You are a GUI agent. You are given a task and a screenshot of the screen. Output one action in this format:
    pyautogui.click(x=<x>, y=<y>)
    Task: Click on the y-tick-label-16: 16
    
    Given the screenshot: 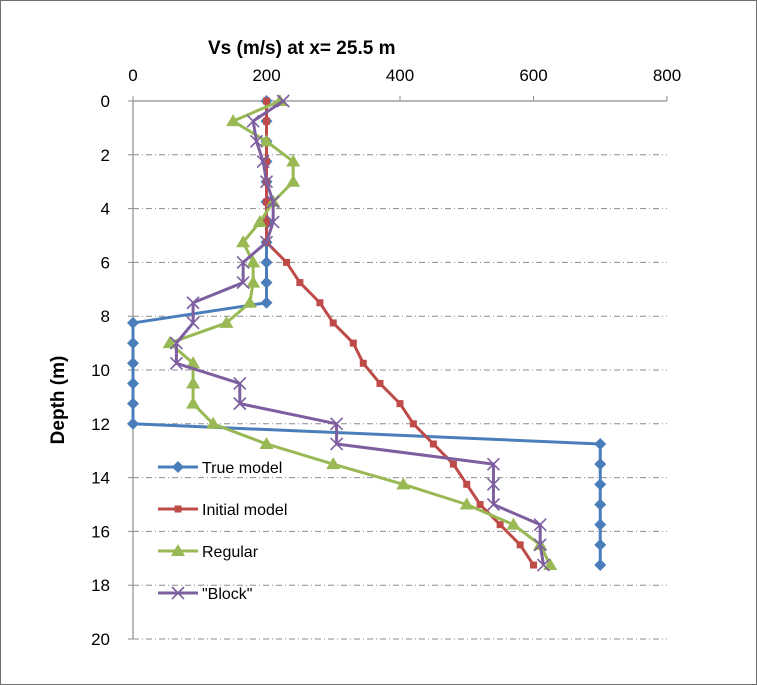 What is the action you would take?
    pyautogui.click(x=100, y=531)
    